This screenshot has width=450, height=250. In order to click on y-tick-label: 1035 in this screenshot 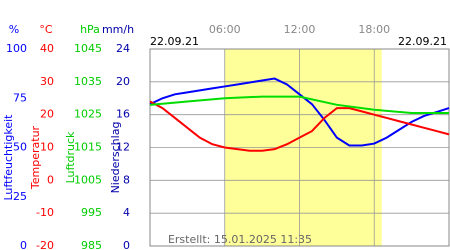, I will do `click(88, 81)`.